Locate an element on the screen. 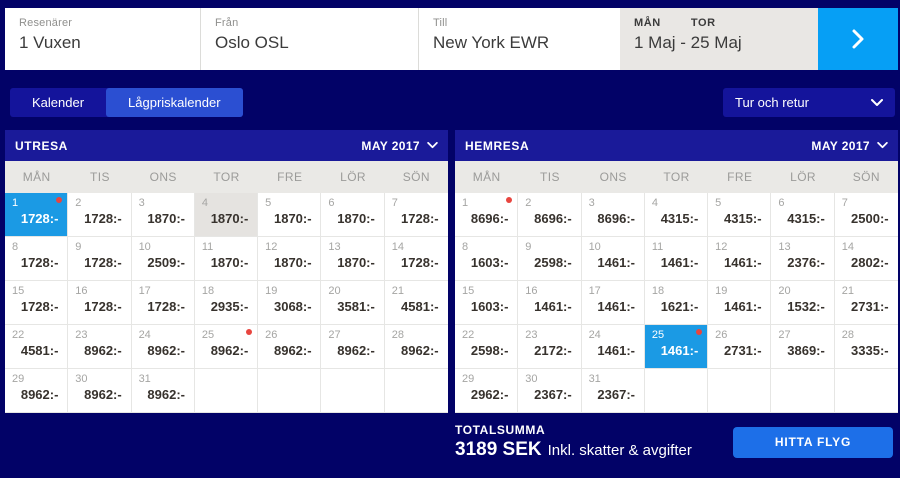 The image size is (900, 478). calendar-day-cell: 28 8962:- is located at coordinates (416, 347).